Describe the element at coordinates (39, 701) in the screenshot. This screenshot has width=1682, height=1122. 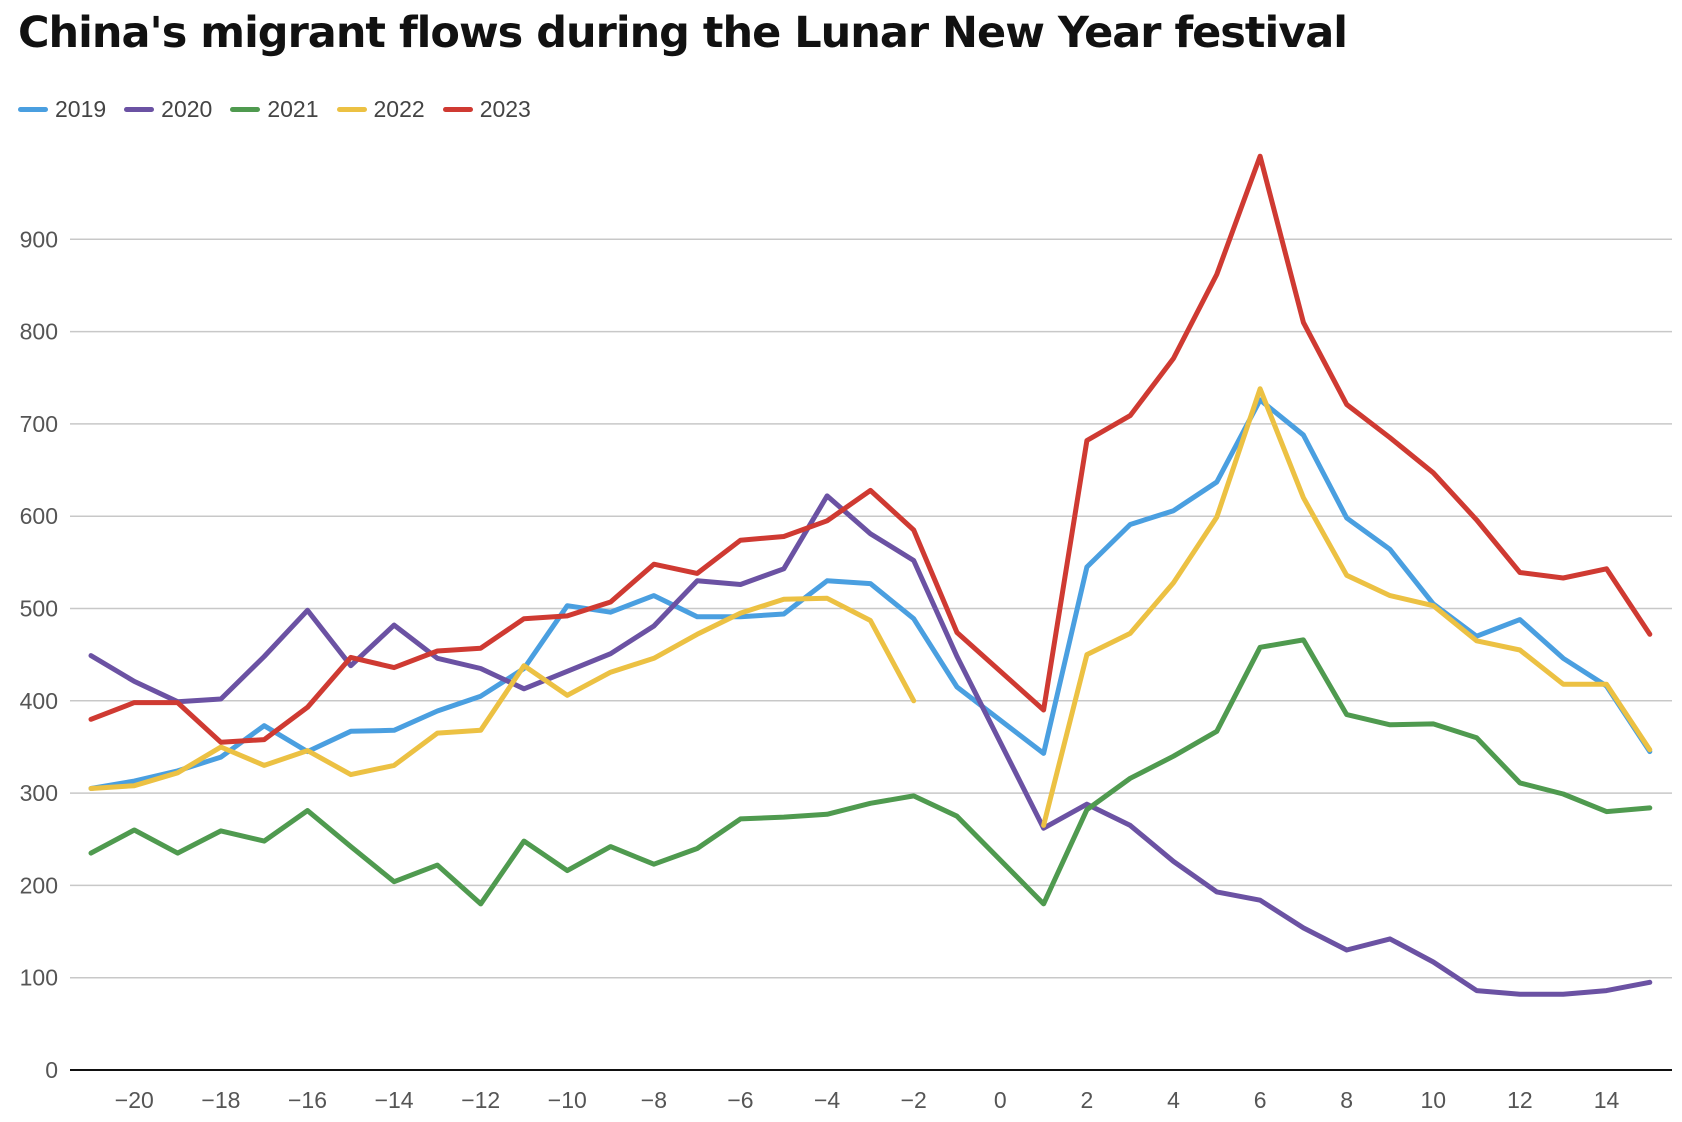
I see `y-tick-label: 400` at that location.